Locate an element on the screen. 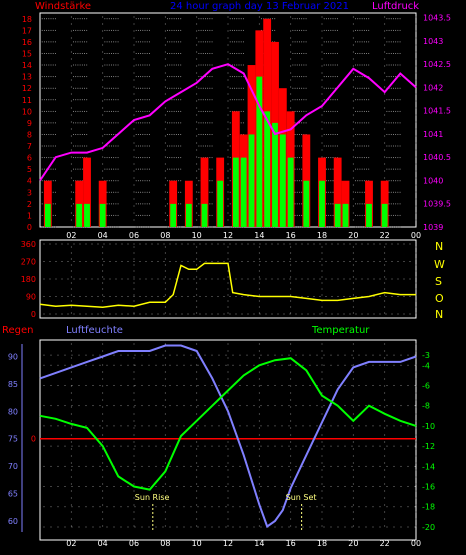  pressure-tick-label: 1039 is located at coordinates (433, 227).